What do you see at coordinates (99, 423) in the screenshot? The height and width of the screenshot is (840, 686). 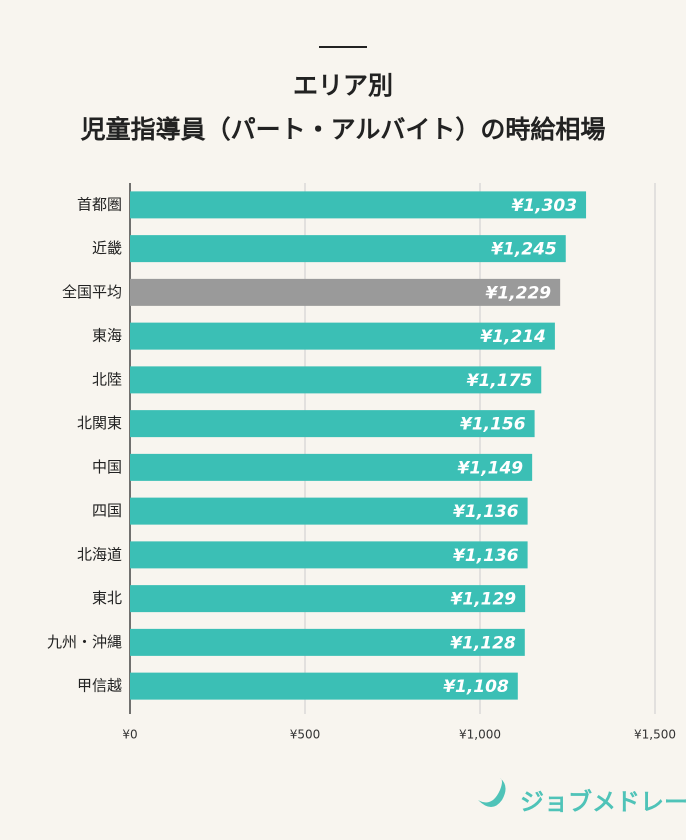 I see `y-tick-label: 北関東` at bounding box center [99, 423].